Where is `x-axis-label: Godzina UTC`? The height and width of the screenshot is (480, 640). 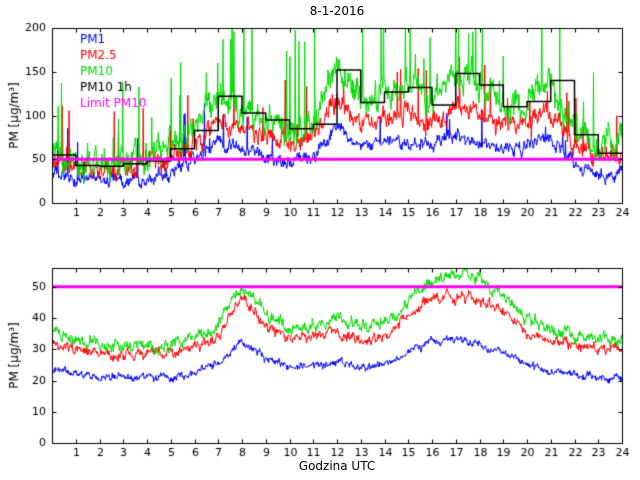
x-axis-label: Godzina UTC is located at coordinates (337, 466).